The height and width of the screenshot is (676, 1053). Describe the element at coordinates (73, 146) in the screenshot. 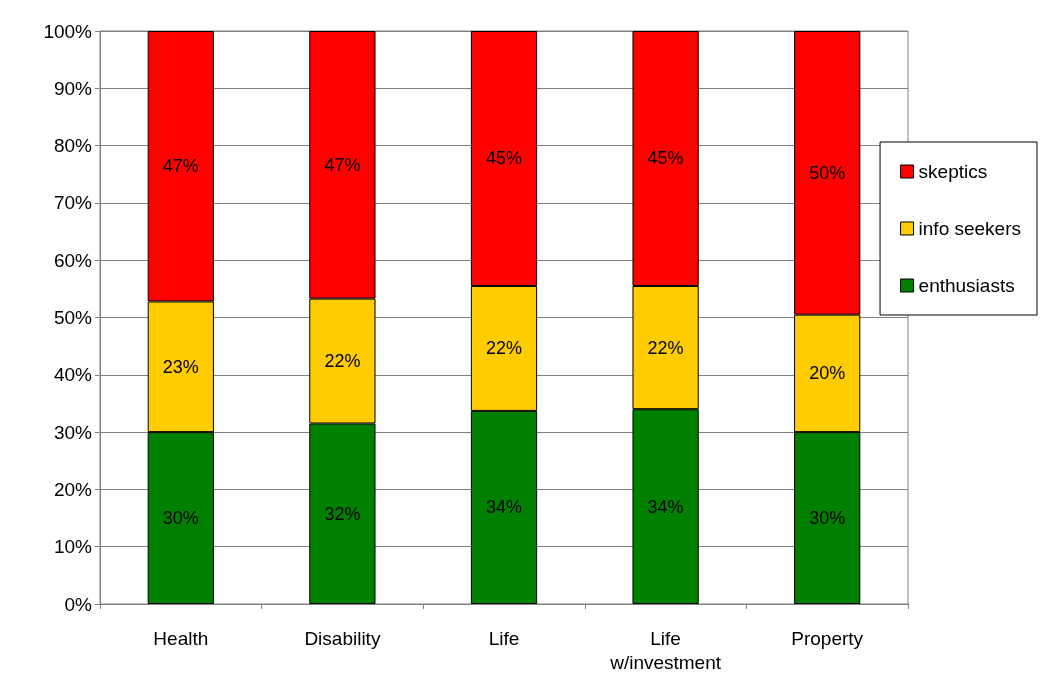

I see `y-tick-label: 80%` at that location.